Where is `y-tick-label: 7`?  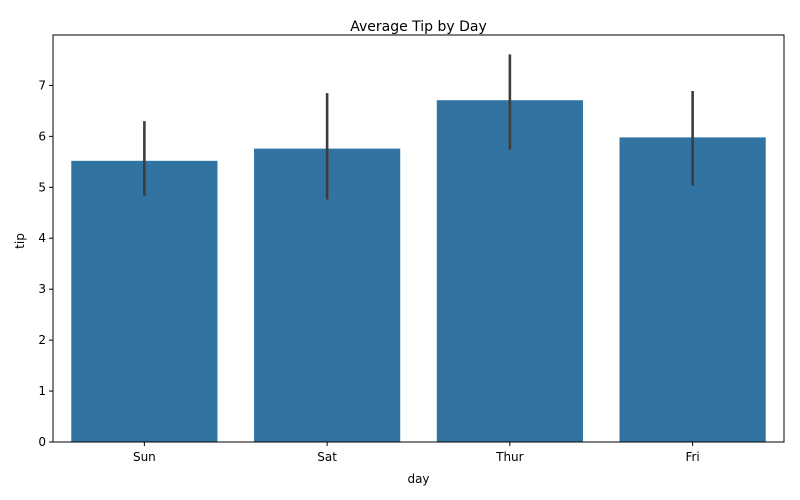
y-tick-label: 7 is located at coordinates (42, 85).